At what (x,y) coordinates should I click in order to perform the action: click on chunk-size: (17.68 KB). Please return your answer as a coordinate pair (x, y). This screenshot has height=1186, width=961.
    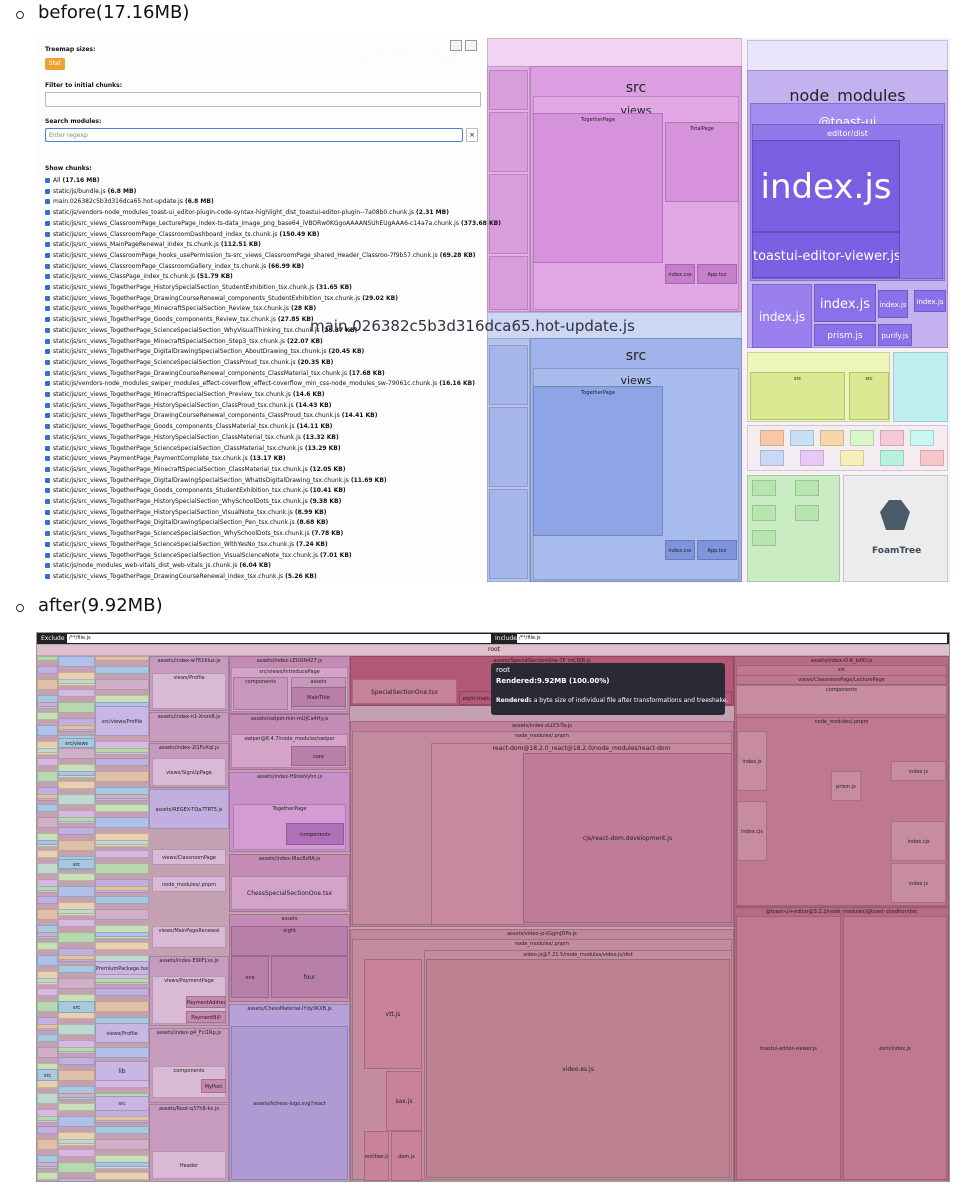
    Looking at the image, I should click on (366, 373).